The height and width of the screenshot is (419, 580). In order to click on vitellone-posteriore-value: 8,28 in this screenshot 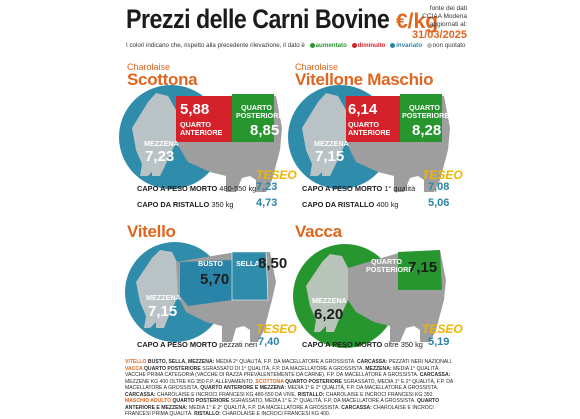, I will do `click(427, 130)`.